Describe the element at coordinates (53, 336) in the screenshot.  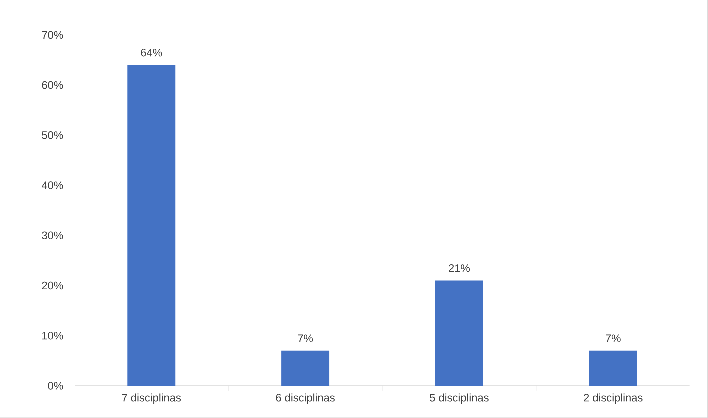
I see `y-tick-label: 10%` at that location.